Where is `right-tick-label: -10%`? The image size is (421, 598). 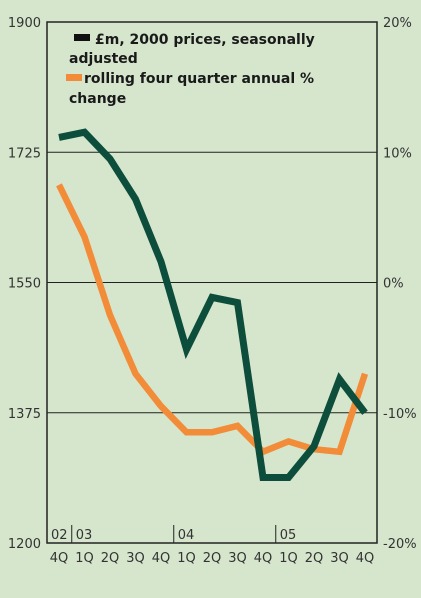
right-tick-label: -10% is located at coordinates (400, 414).